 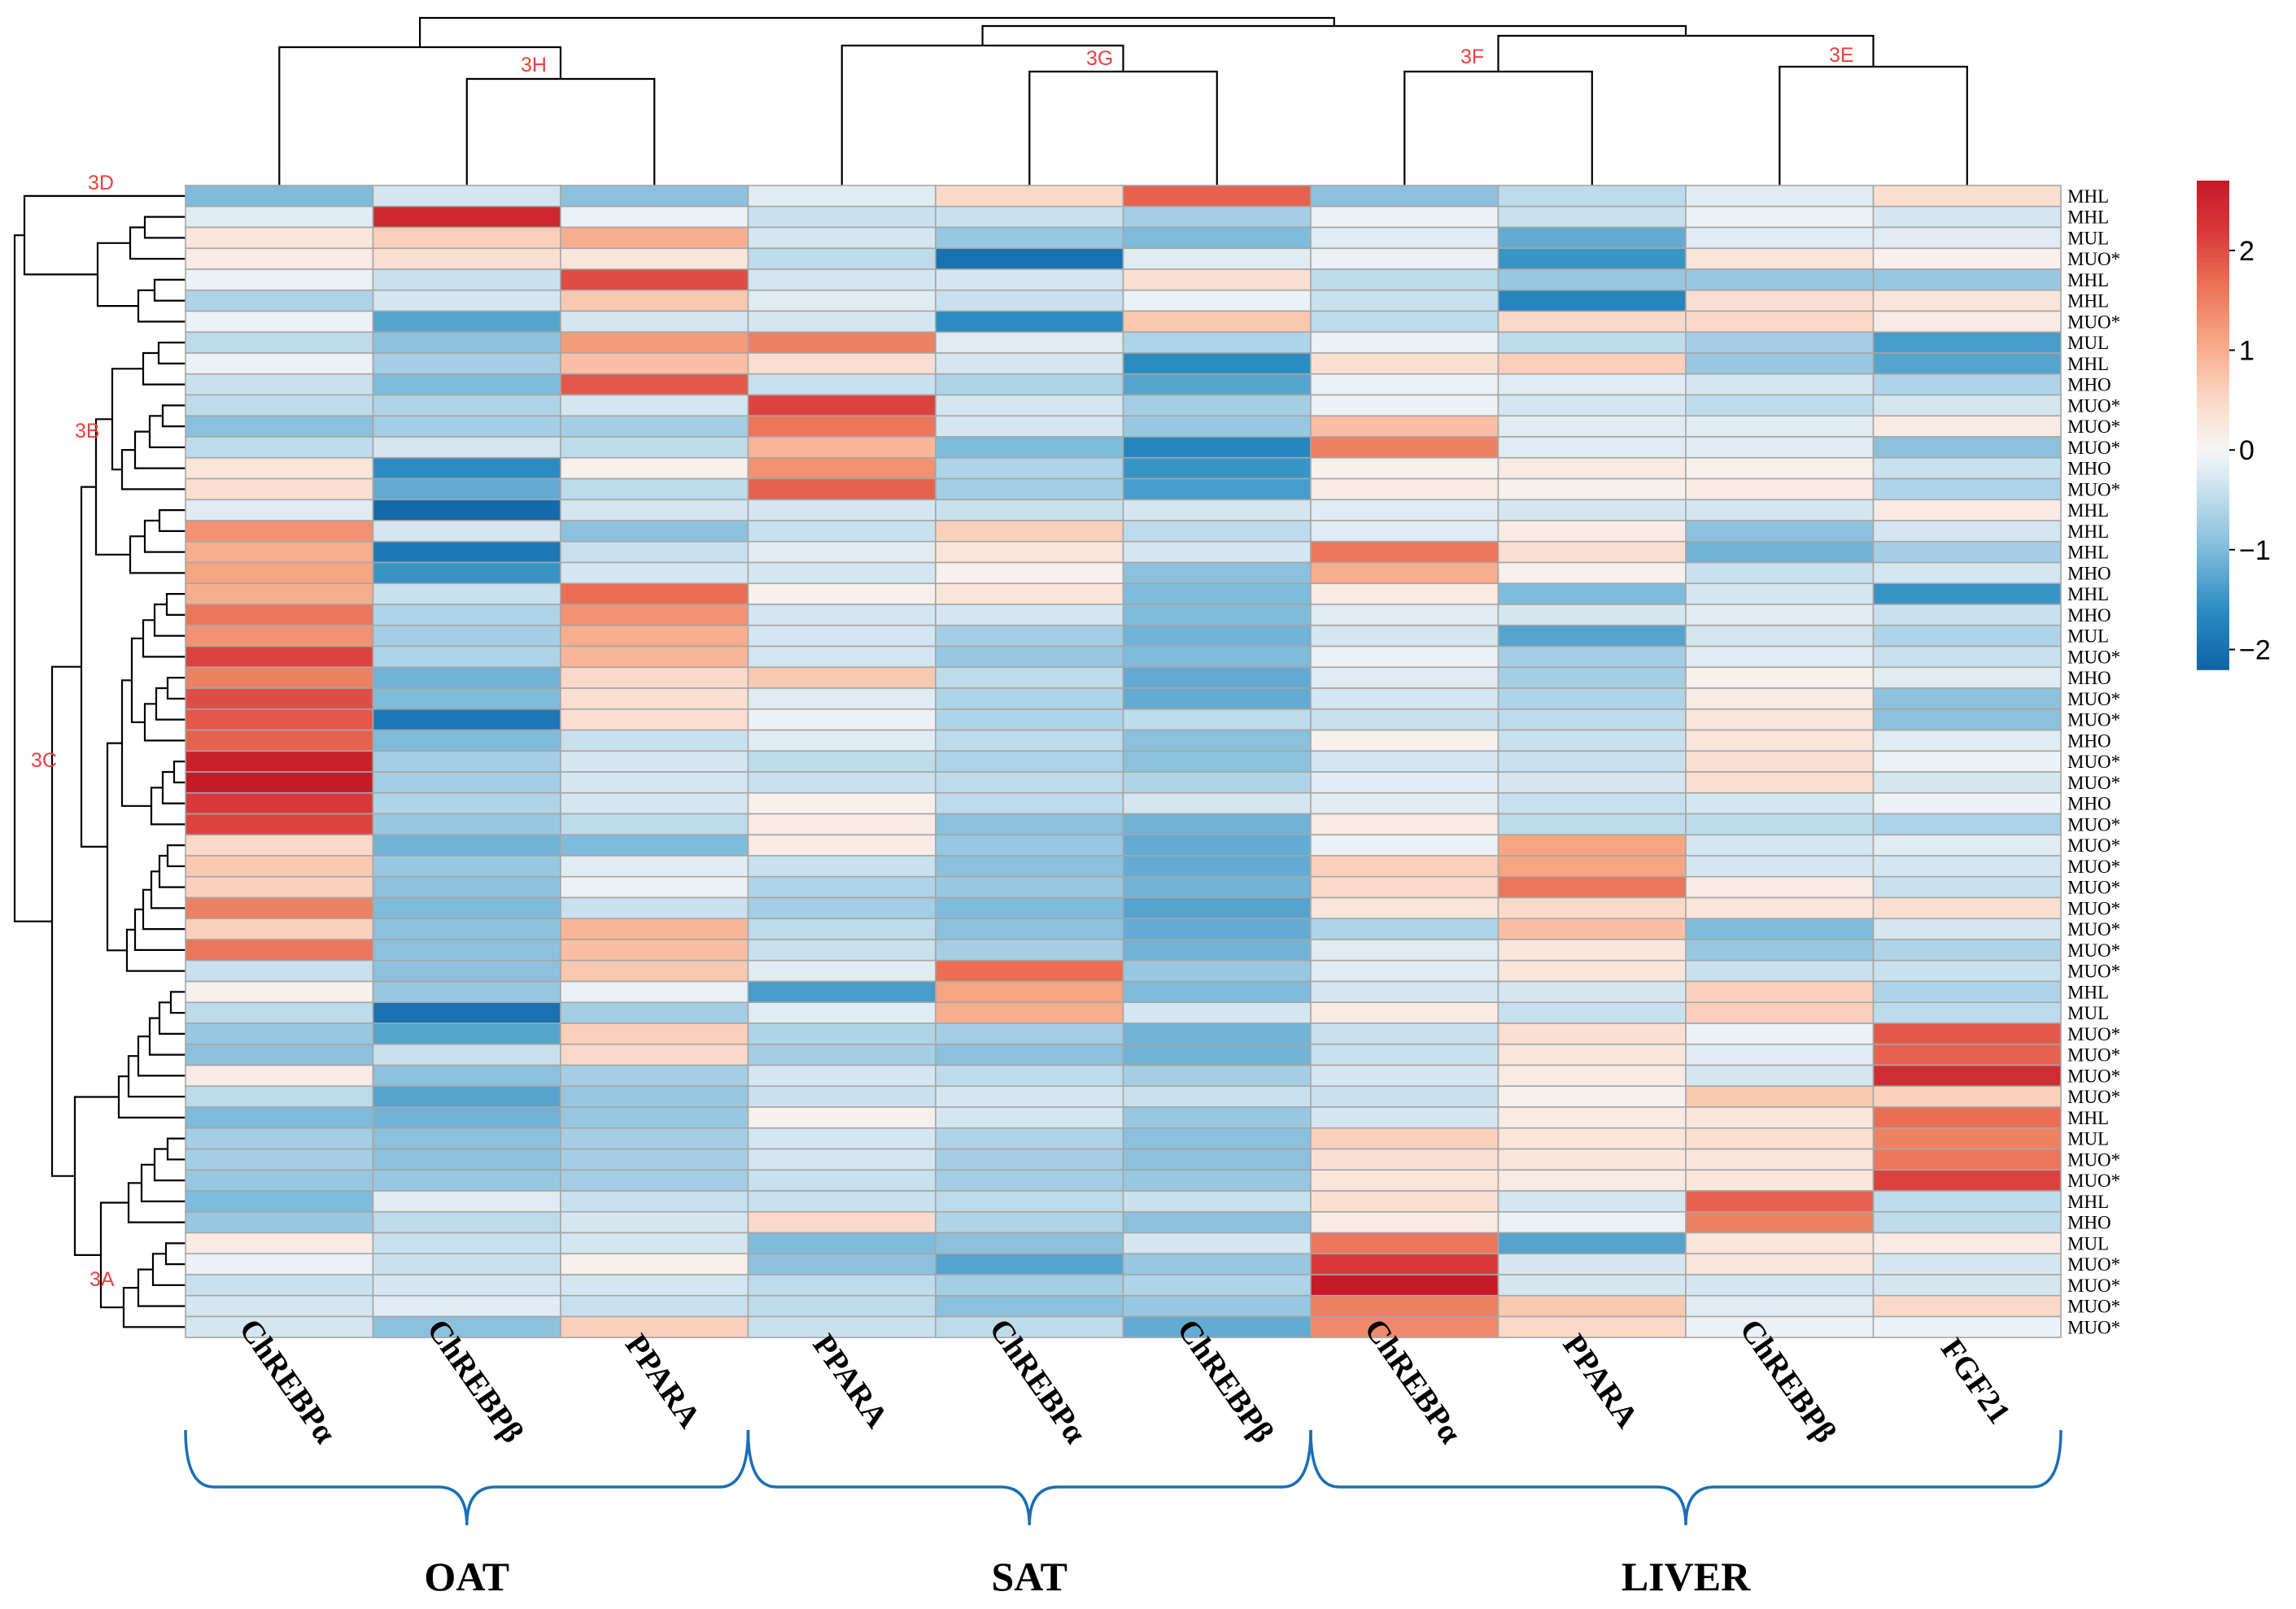 I want to click on row-label: MHL, so click(x=2088, y=217).